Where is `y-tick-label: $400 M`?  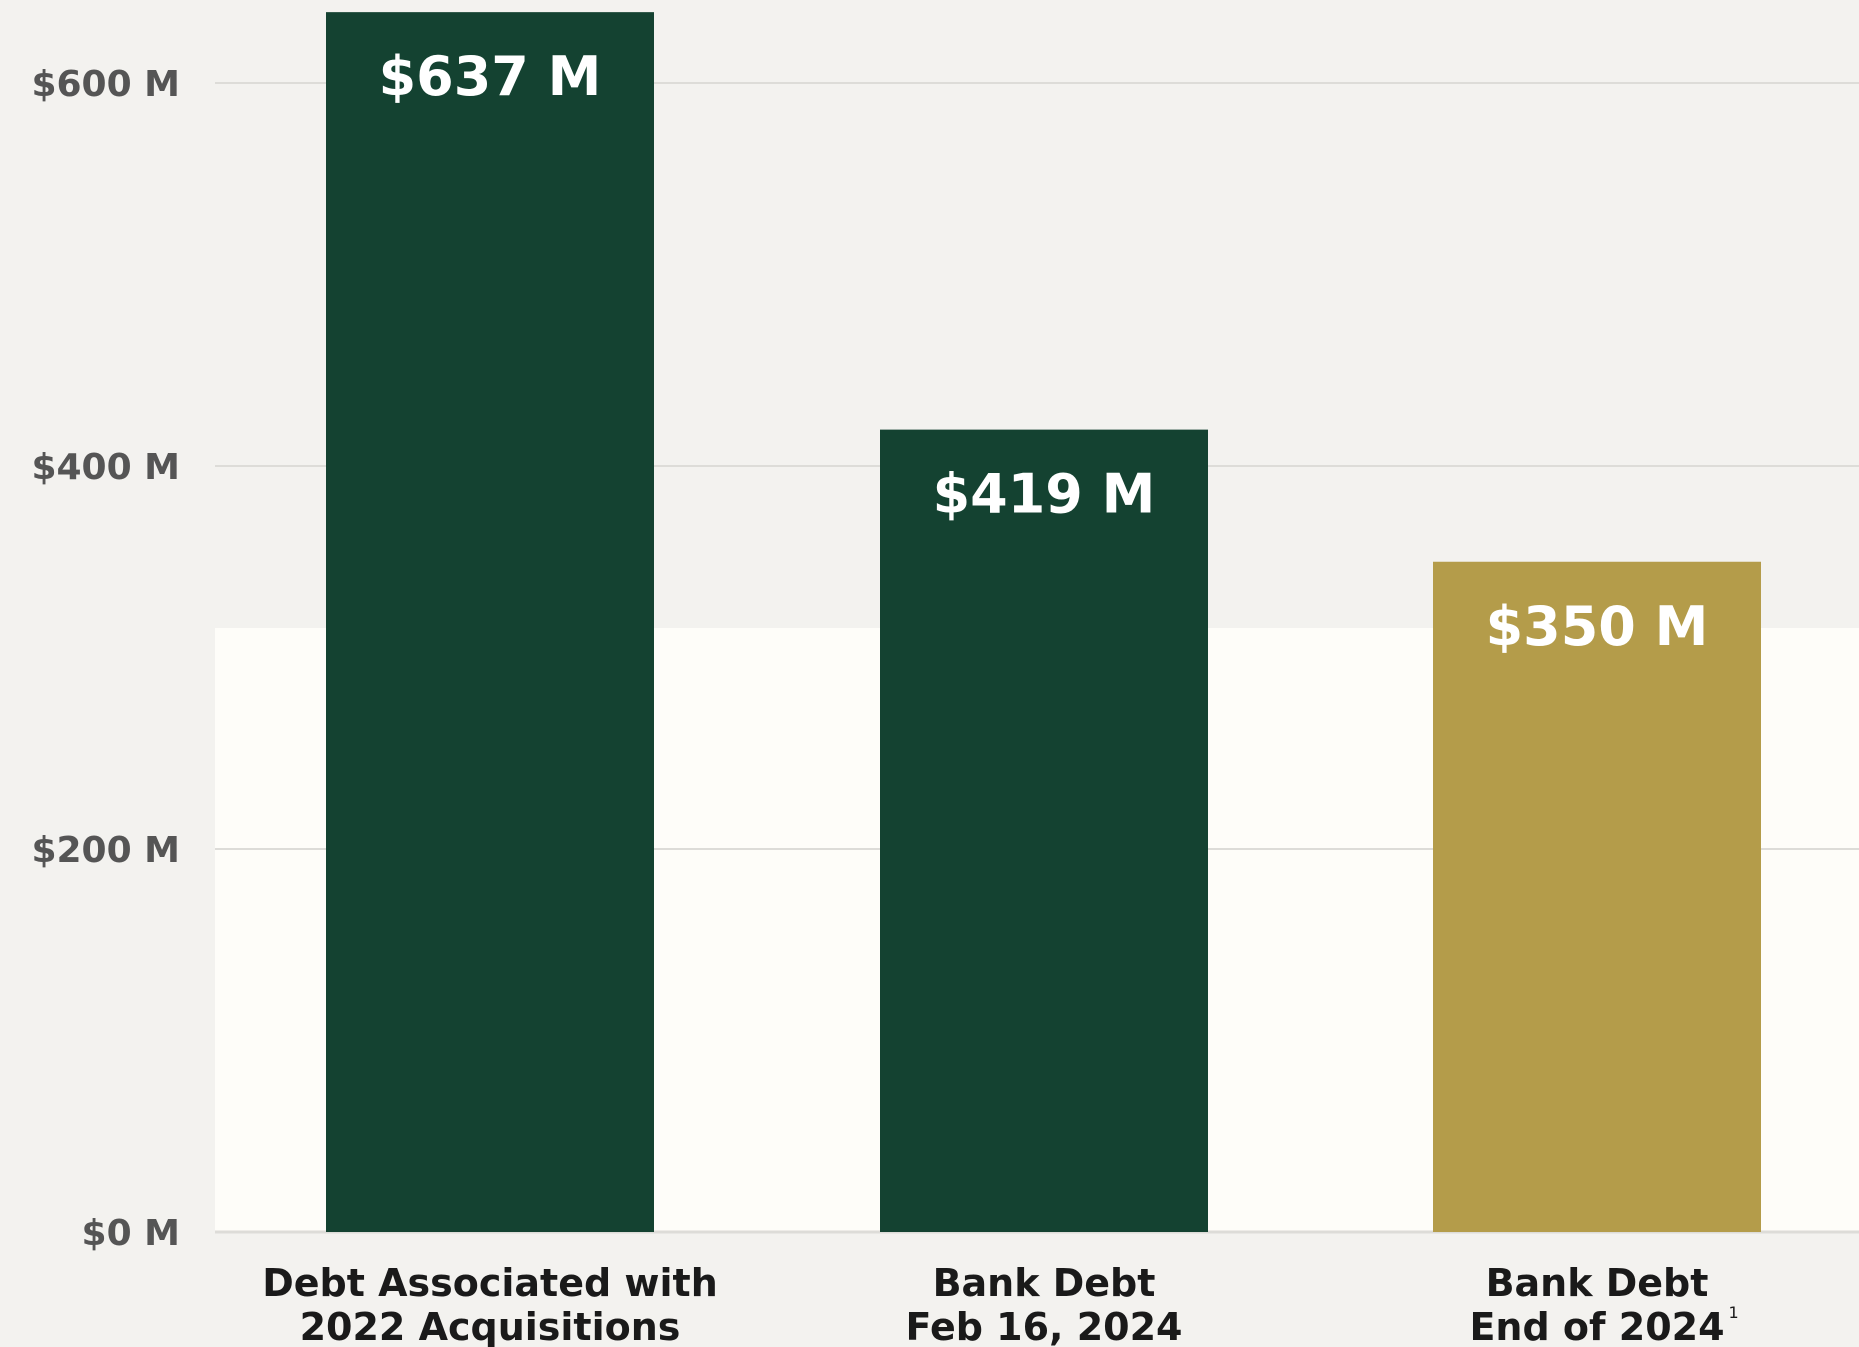 y-tick-label: $400 M is located at coordinates (105, 467).